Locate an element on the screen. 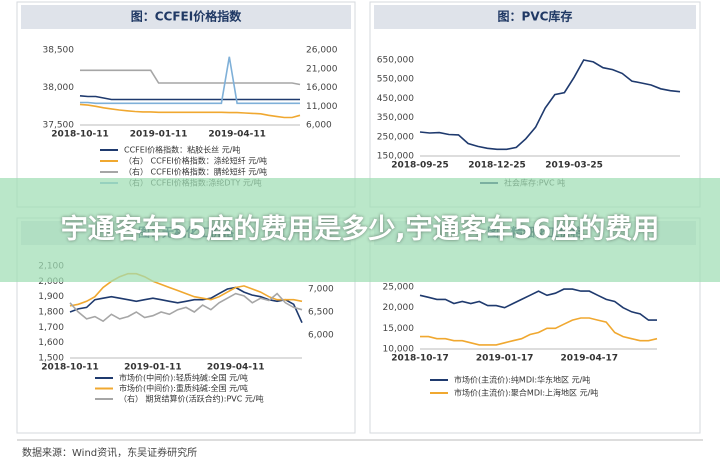 This screenshot has height=463, width=720. banner-title: 宇通客车55座的费用是多少,宇通客车56座的费用 is located at coordinates (360, 229).